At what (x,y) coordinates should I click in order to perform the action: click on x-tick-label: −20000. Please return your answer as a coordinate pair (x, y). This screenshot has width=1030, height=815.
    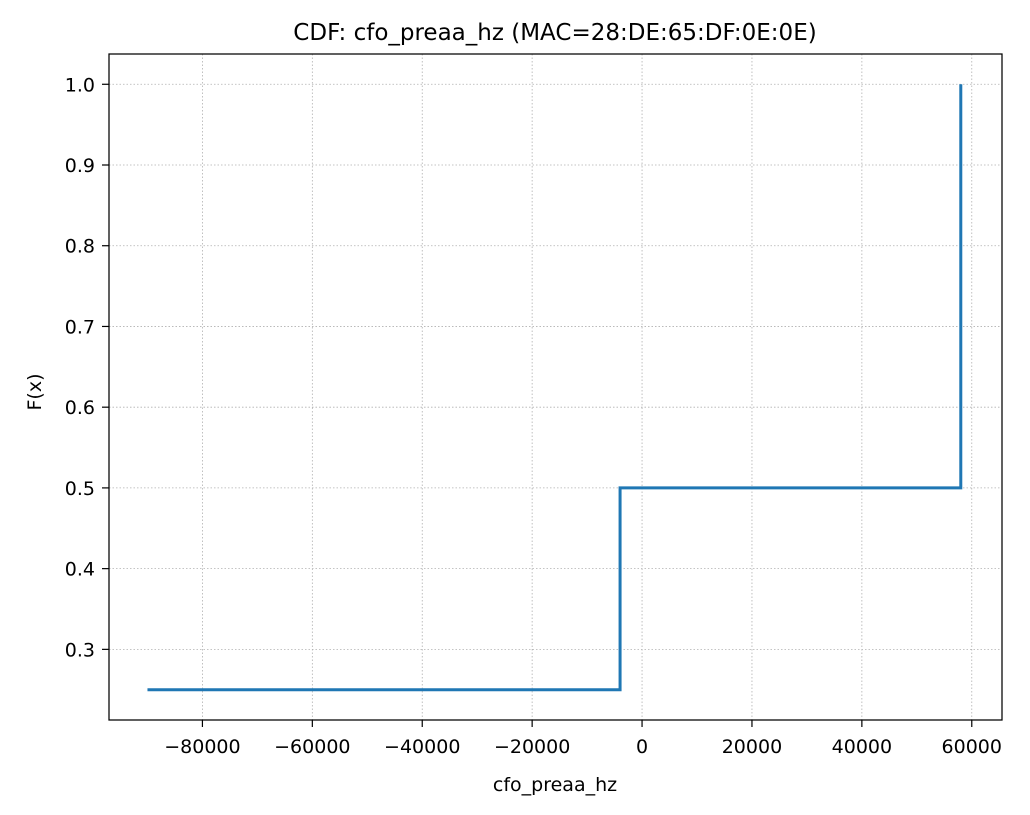
    Looking at the image, I should click on (532, 747).